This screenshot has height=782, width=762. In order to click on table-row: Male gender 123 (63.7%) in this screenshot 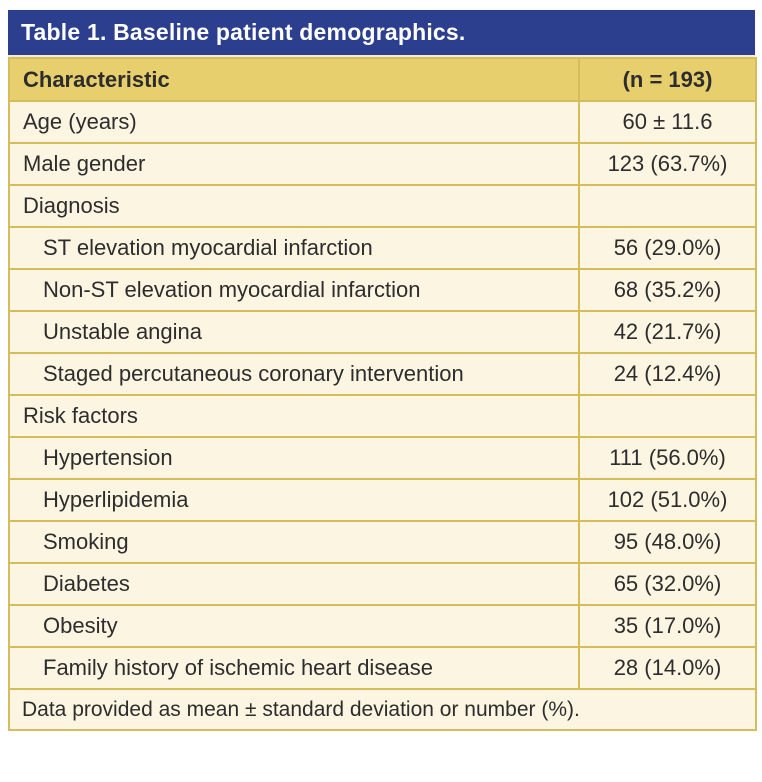, I will do `click(382, 164)`.